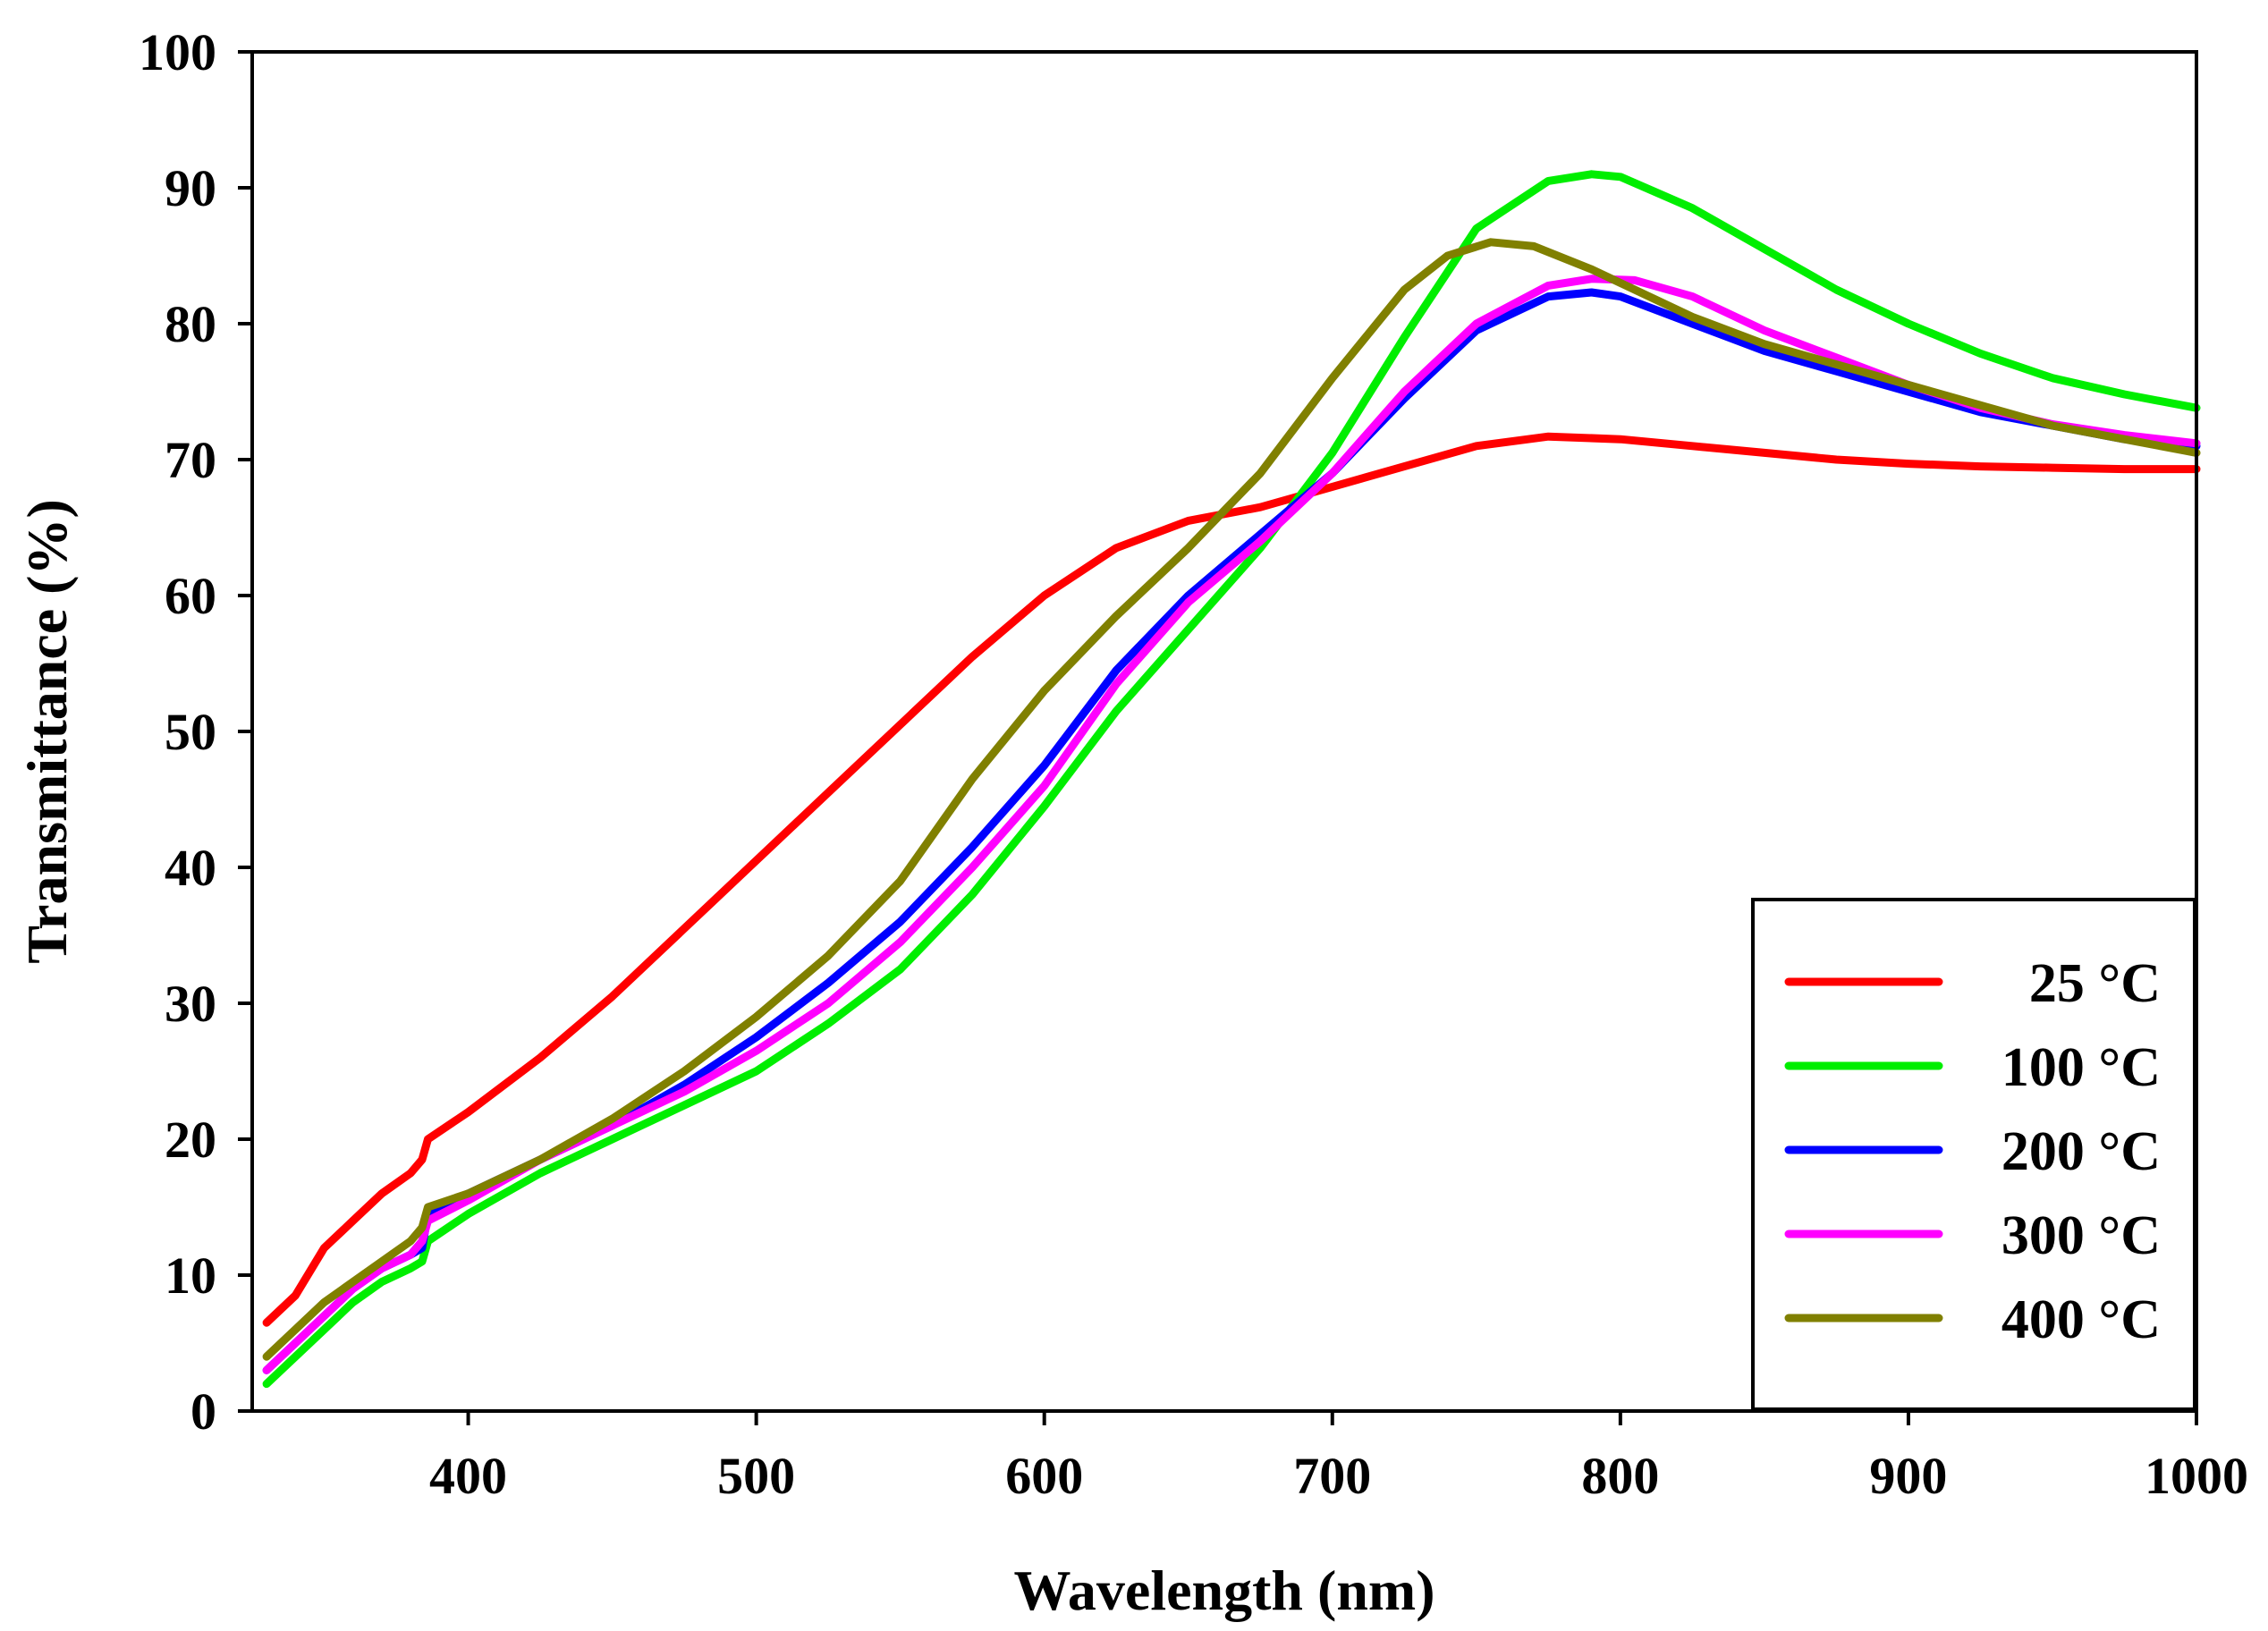  Describe the element at coordinates (190, 324) in the screenshot. I see `y-tick-label-80: 80` at that location.